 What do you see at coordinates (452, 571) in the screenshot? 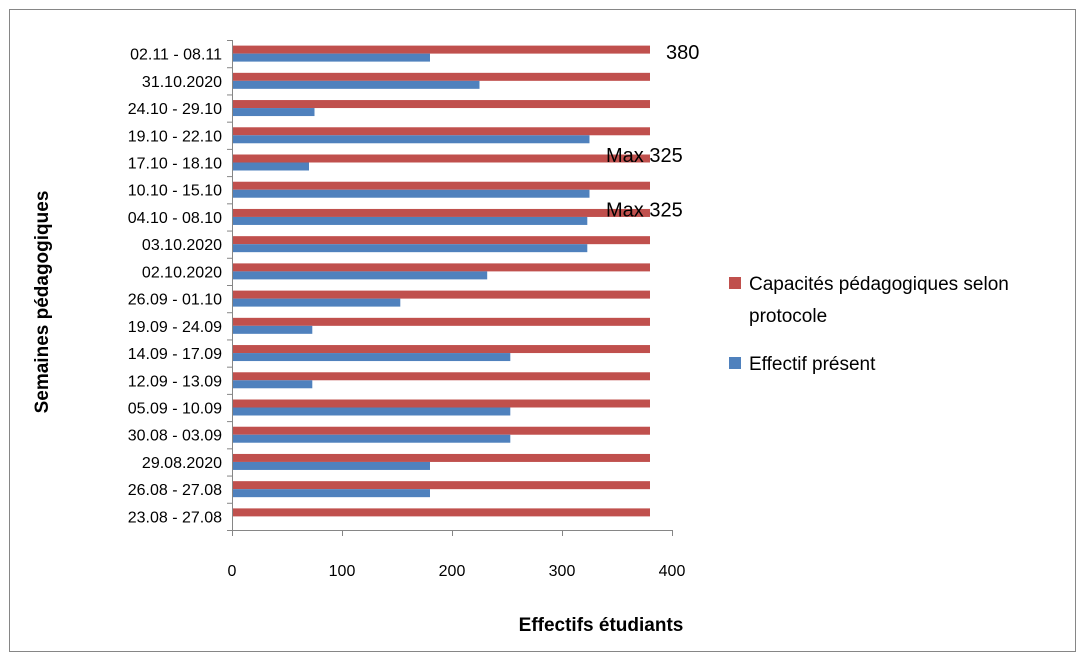
I see `x-tick-label: 200` at bounding box center [452, 571].